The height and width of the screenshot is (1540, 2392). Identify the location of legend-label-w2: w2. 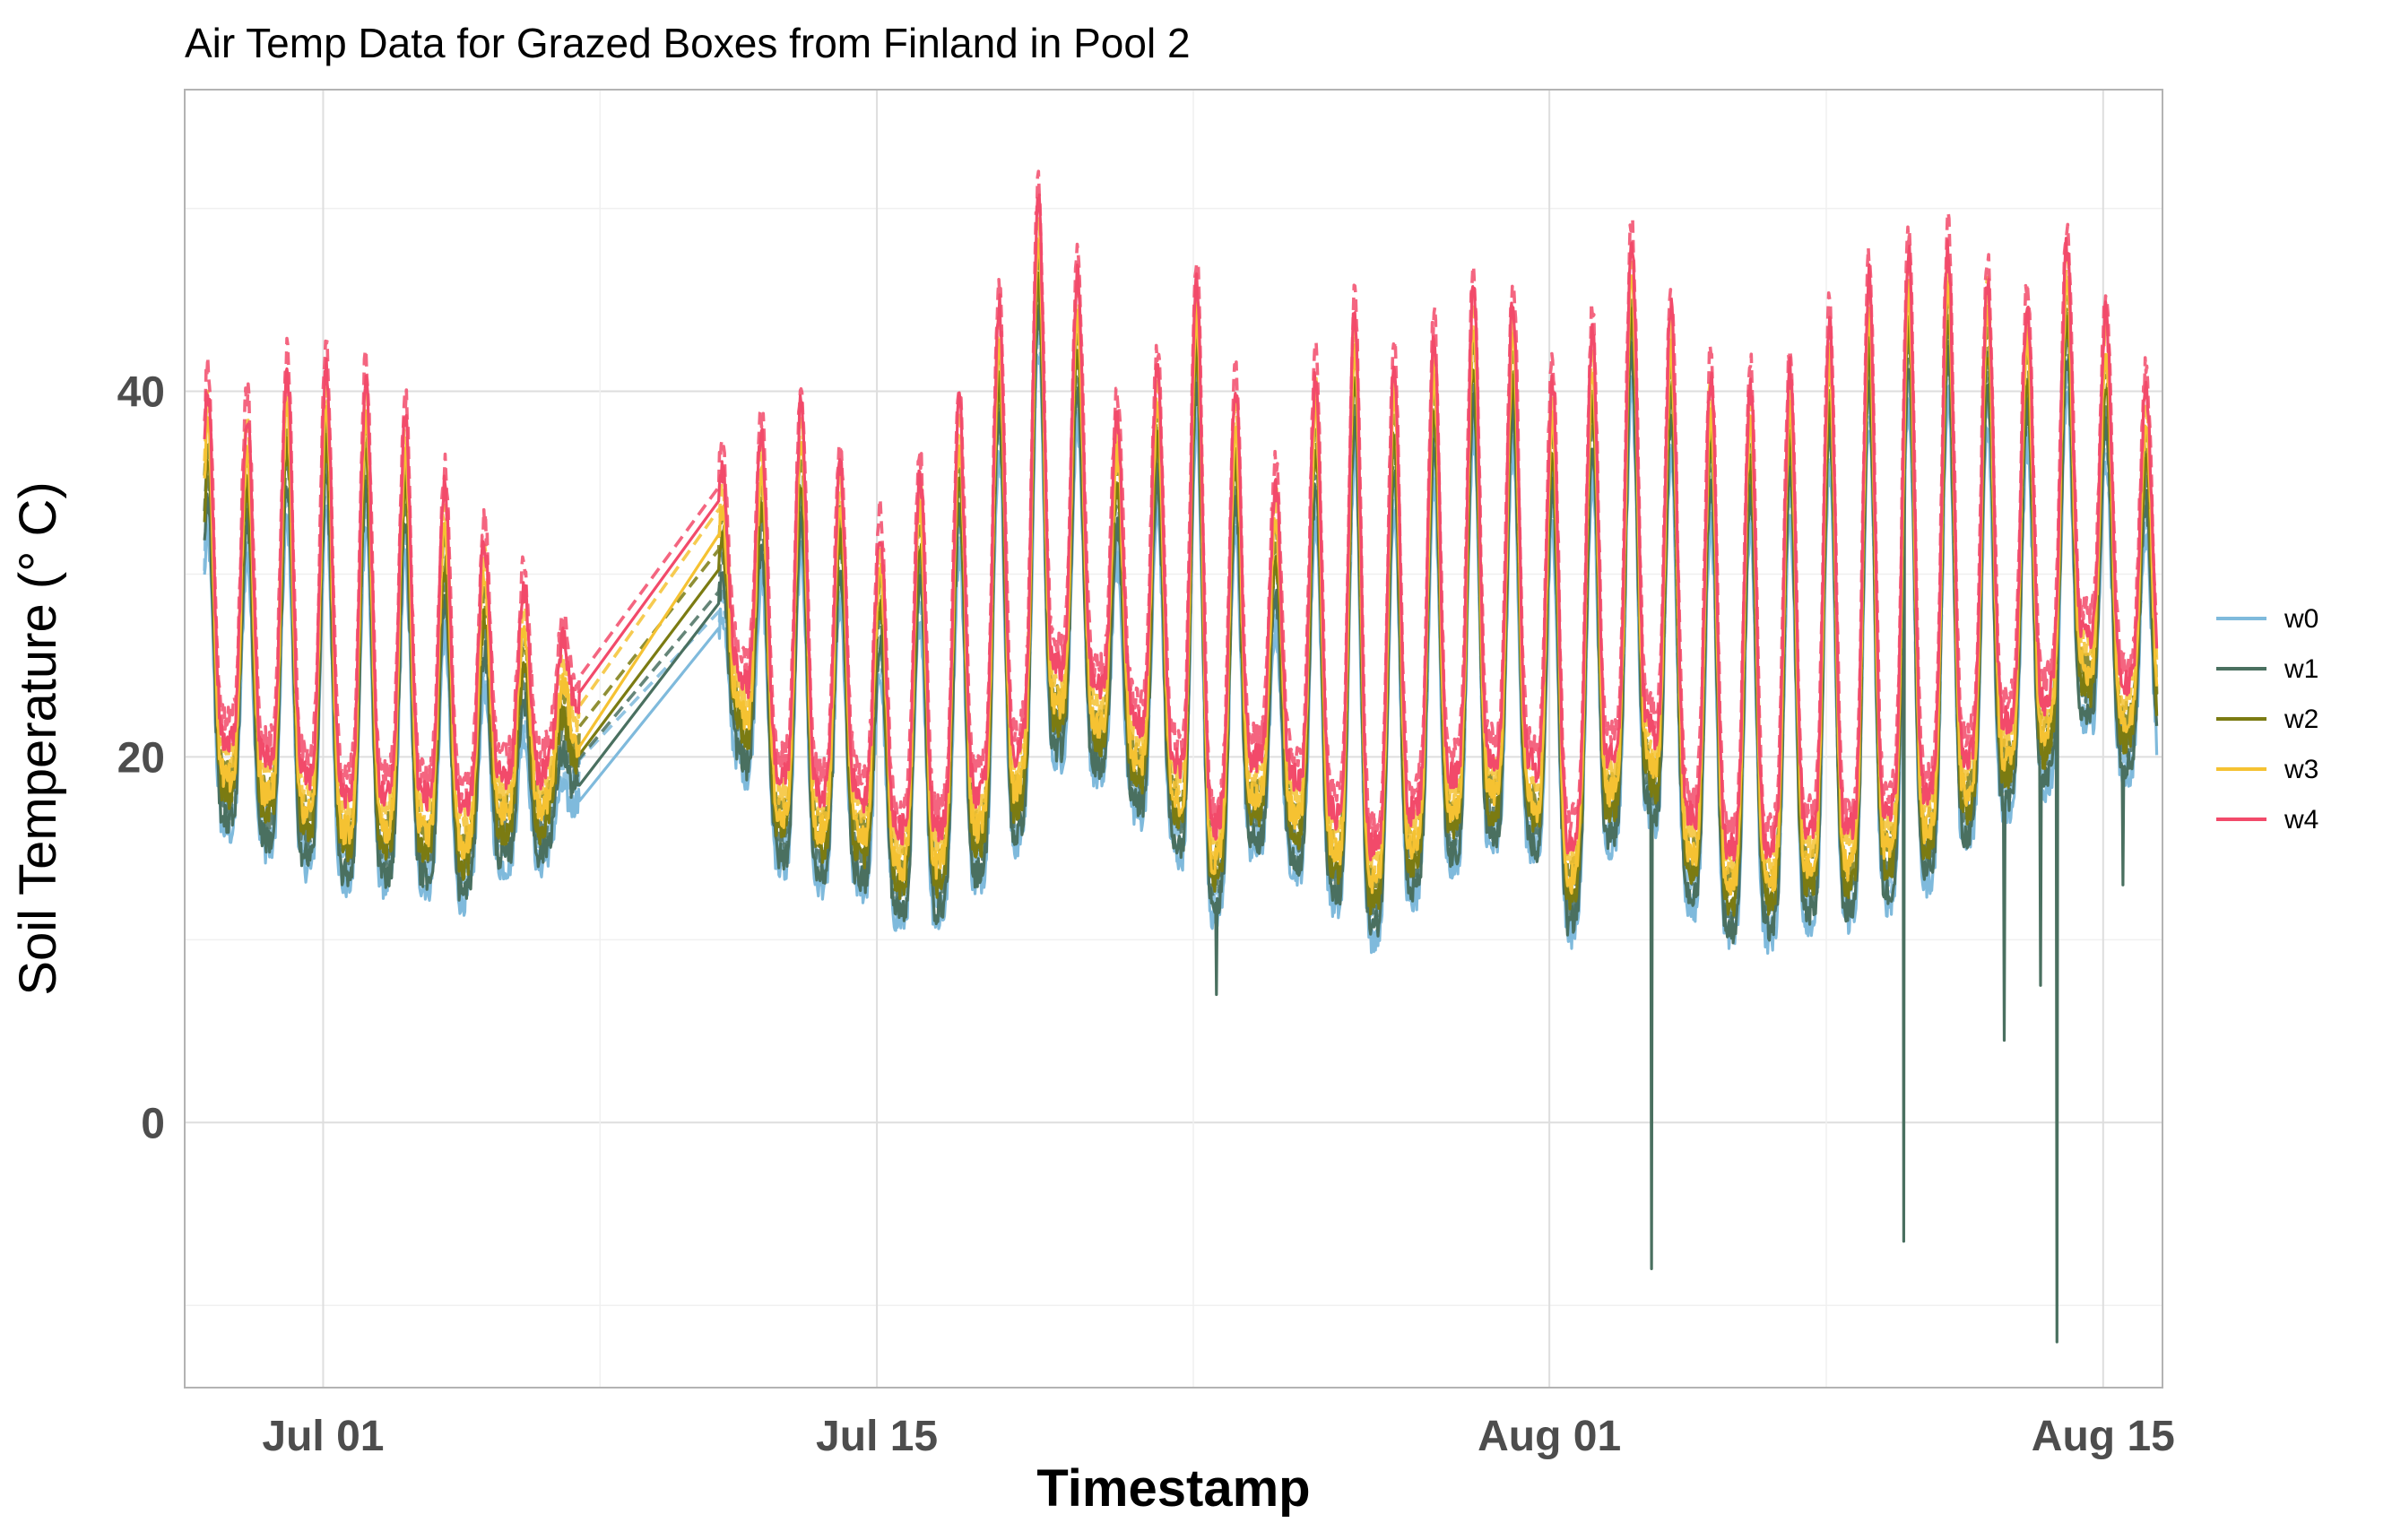
(2301, 719).